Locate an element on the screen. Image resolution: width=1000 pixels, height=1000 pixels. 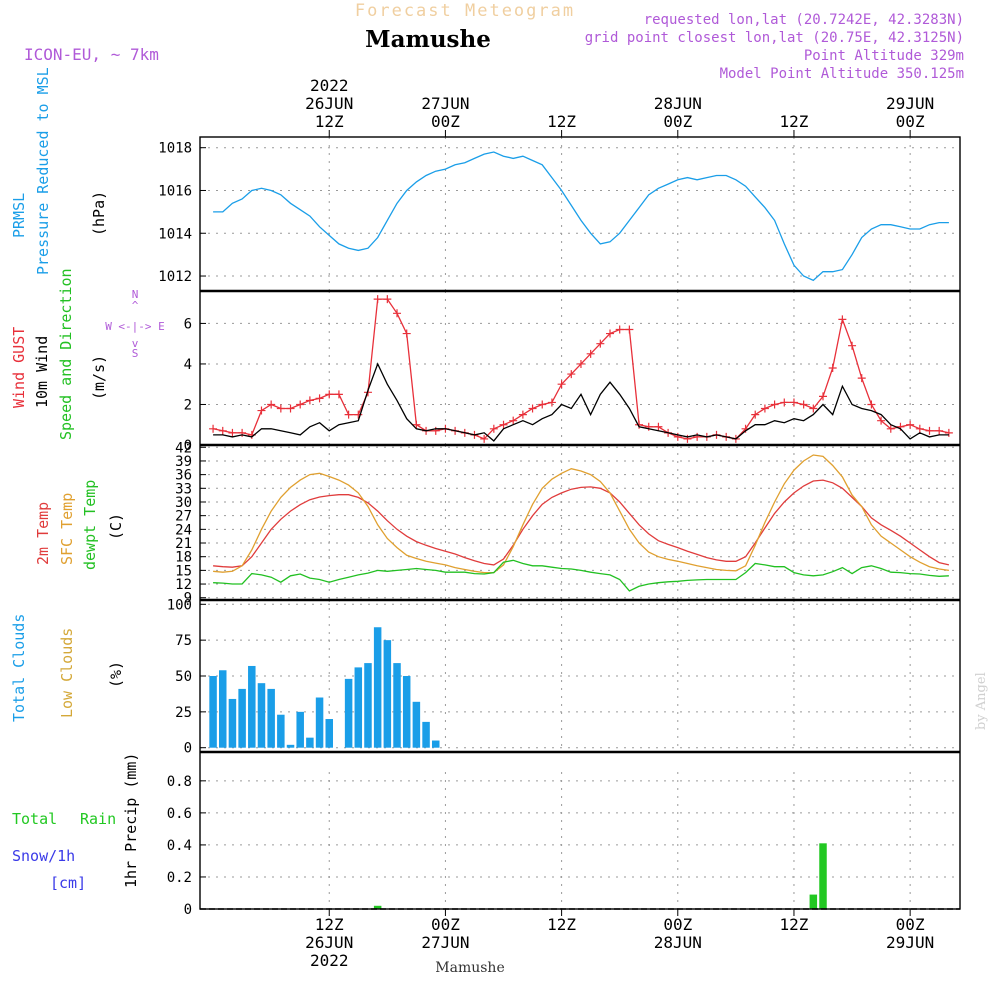
forecast-meteogram-title: Forecast Meteogram is located at coordinates (465, 11).